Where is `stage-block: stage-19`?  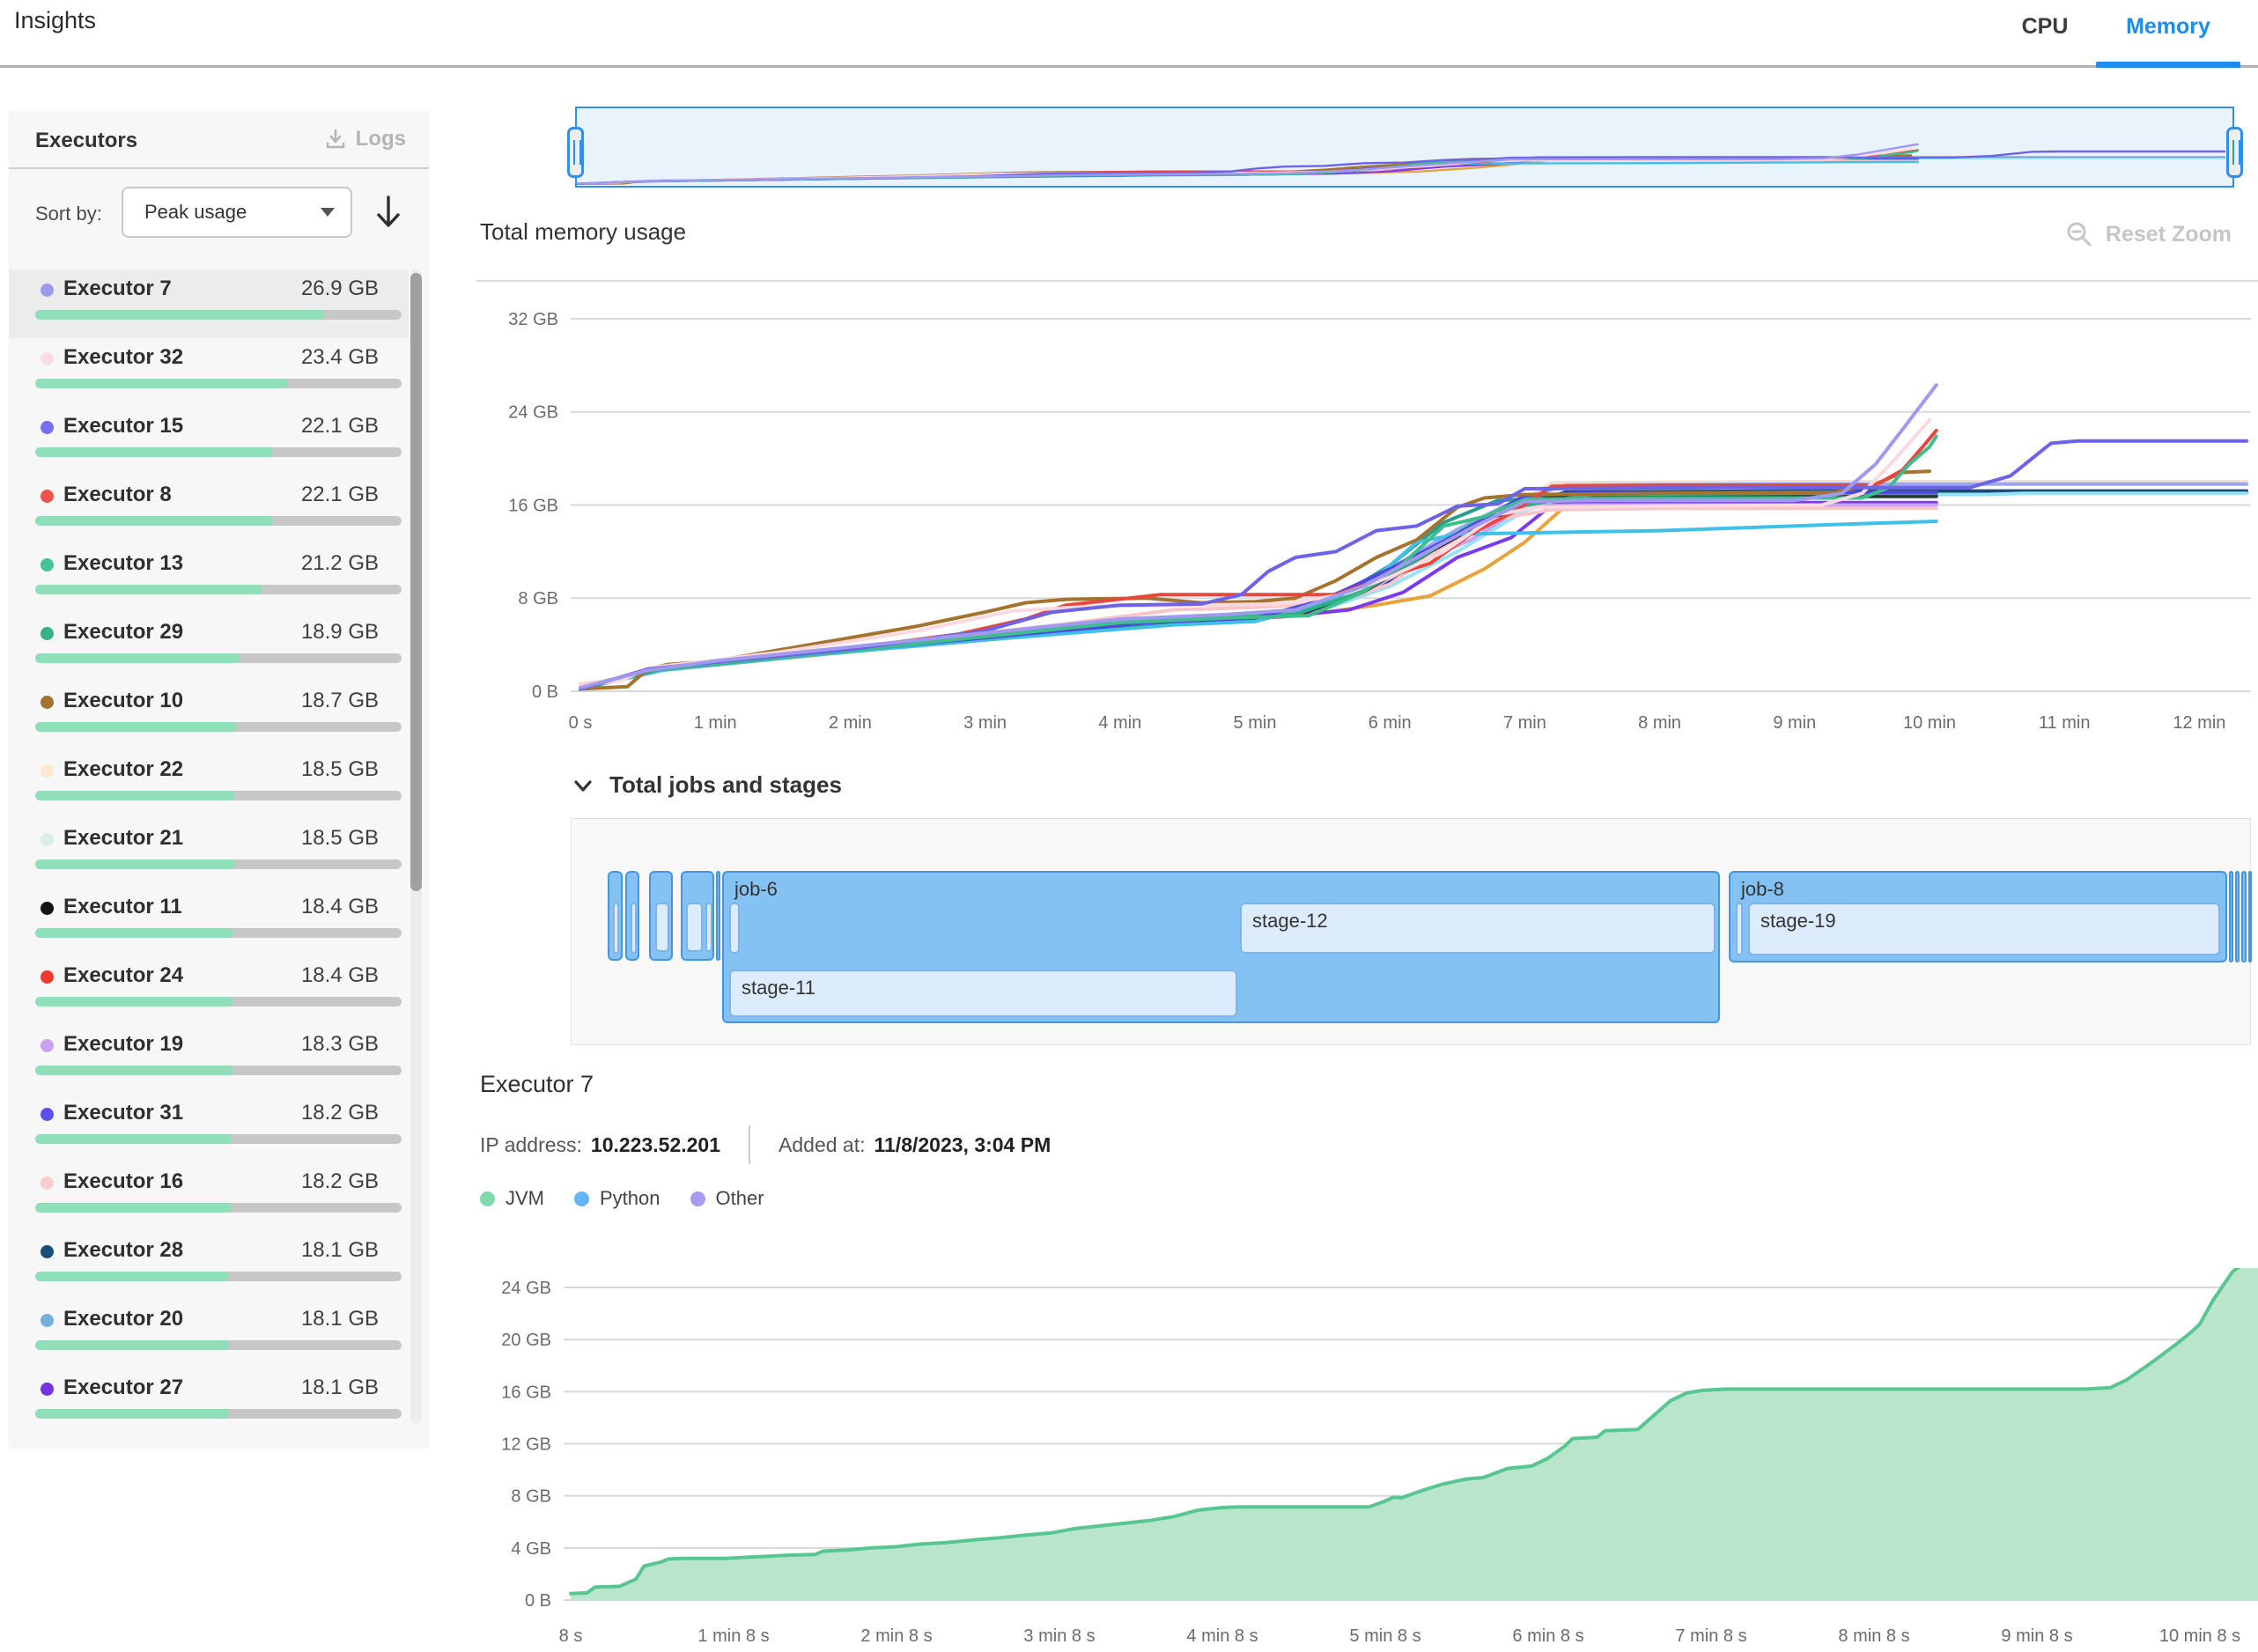 stage-block: stage-19 is located at coordinates (1984, 929).